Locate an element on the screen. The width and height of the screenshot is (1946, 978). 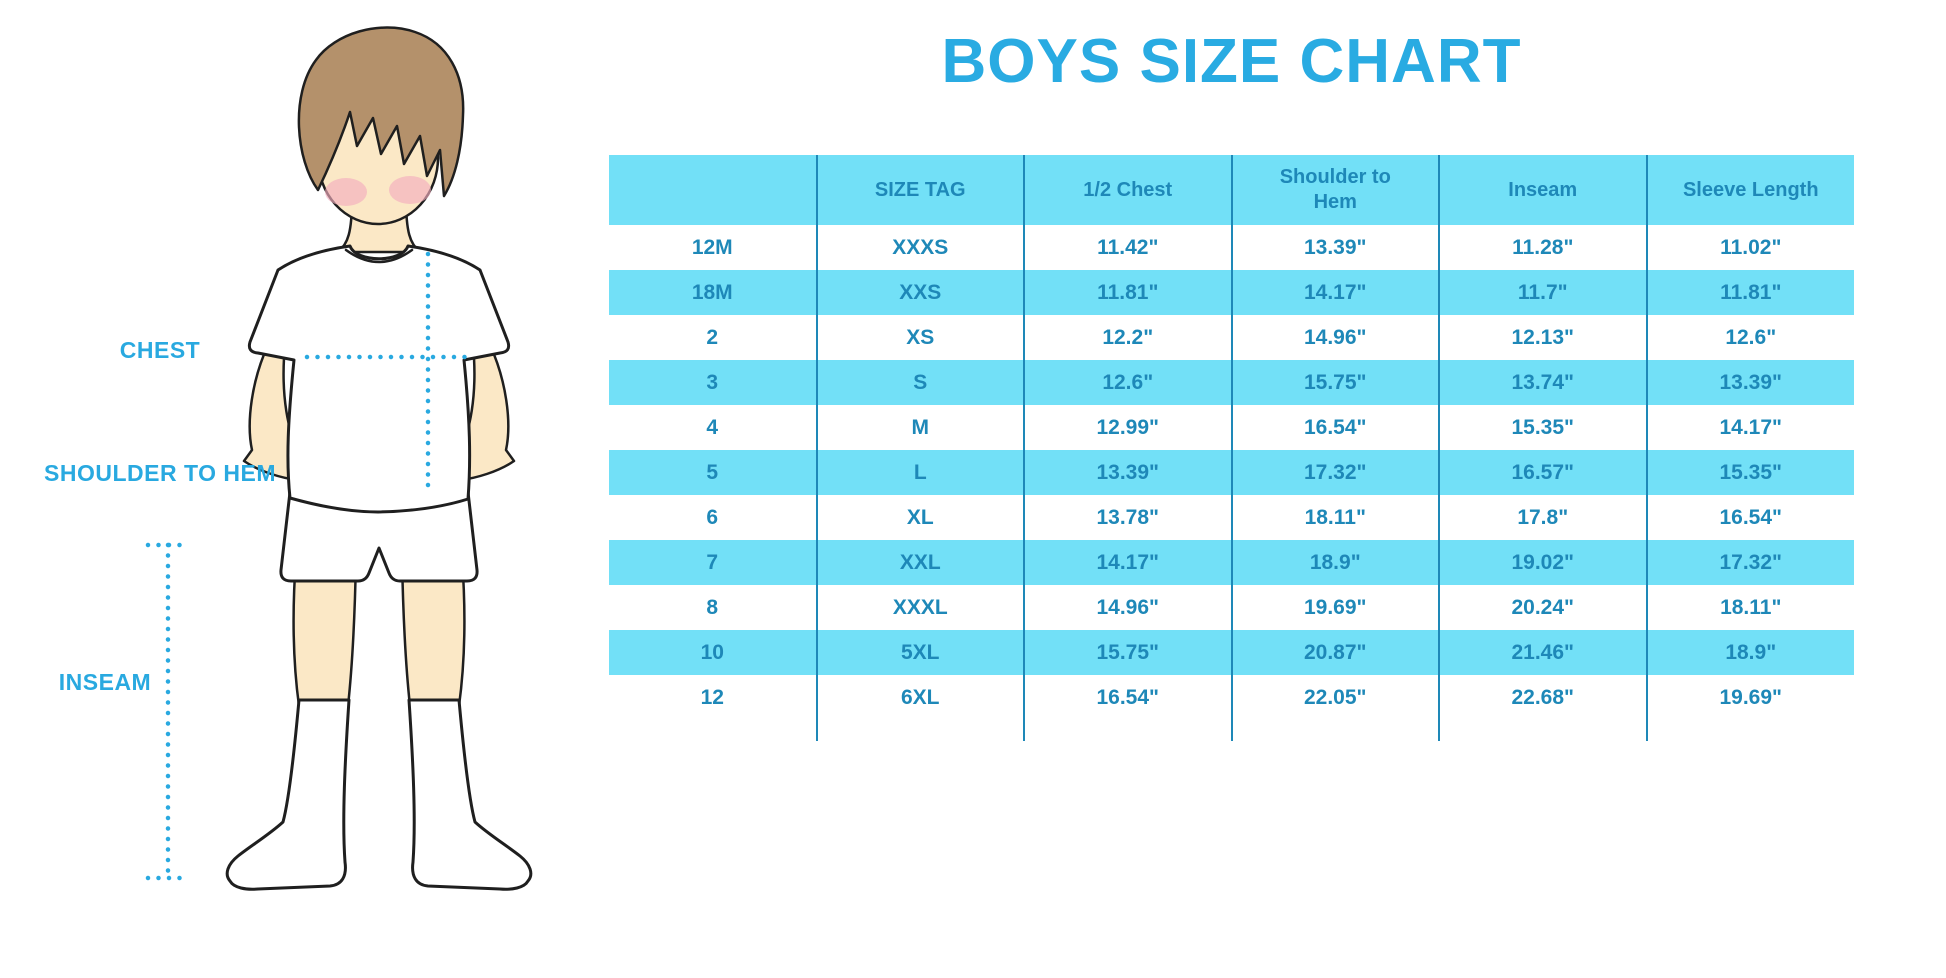
table-cell: 12M is located at coordinates (712, 247).